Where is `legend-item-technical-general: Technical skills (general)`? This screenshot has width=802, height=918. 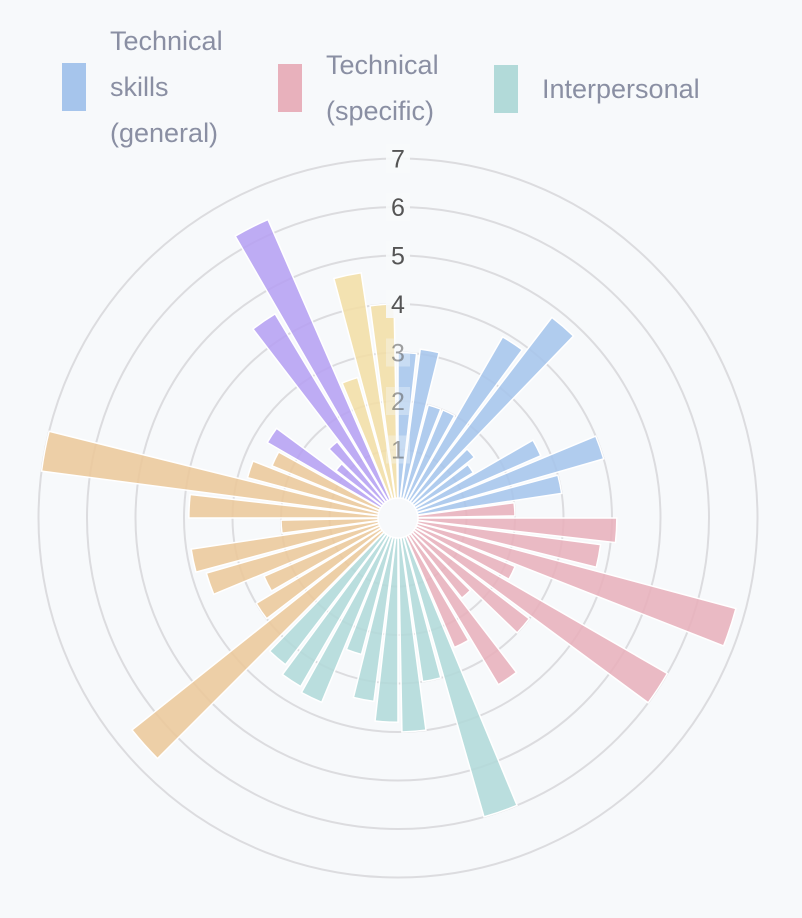 legend-item-technical-general: Technical skills (general) is located at coordinates (142, 87).